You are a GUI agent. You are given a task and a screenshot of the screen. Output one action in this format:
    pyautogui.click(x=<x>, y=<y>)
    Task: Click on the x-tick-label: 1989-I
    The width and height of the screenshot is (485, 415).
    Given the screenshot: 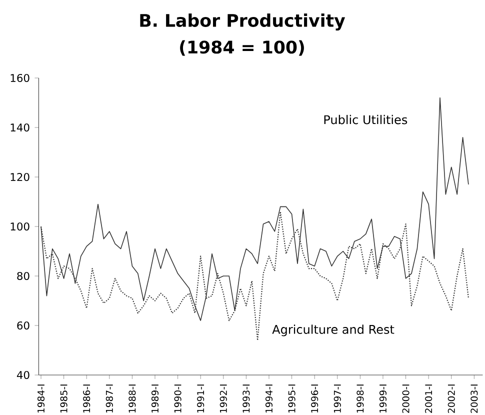 What is the action you would take?
    pyautogui.click(x=155, y=398)
    